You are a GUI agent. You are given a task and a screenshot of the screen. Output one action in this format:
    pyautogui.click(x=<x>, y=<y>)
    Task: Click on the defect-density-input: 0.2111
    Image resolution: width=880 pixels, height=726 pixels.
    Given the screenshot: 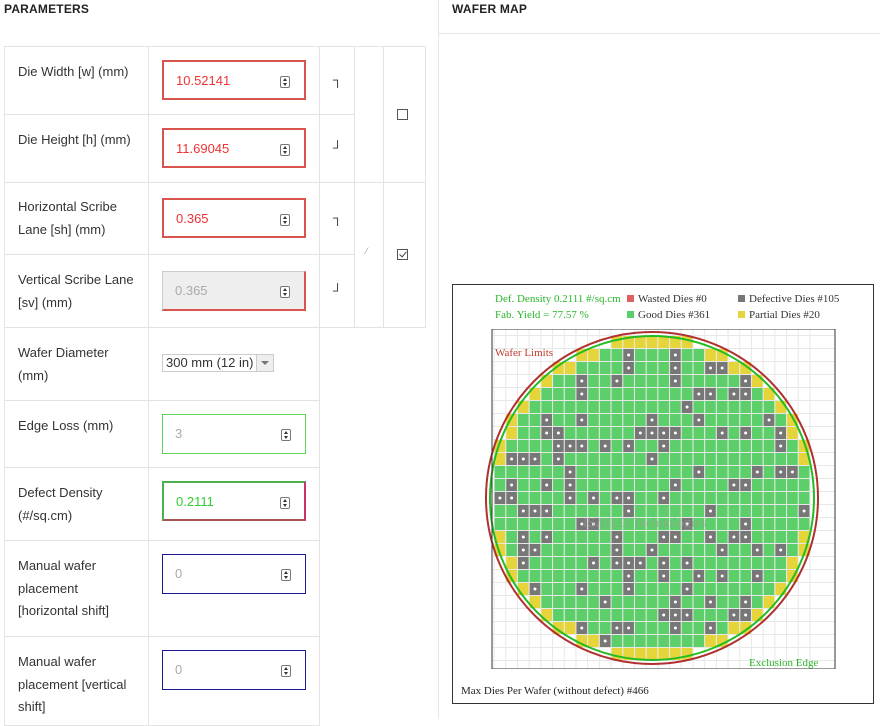 What is the action you would take?
    pyautogui.click(x=234, y=501)
    